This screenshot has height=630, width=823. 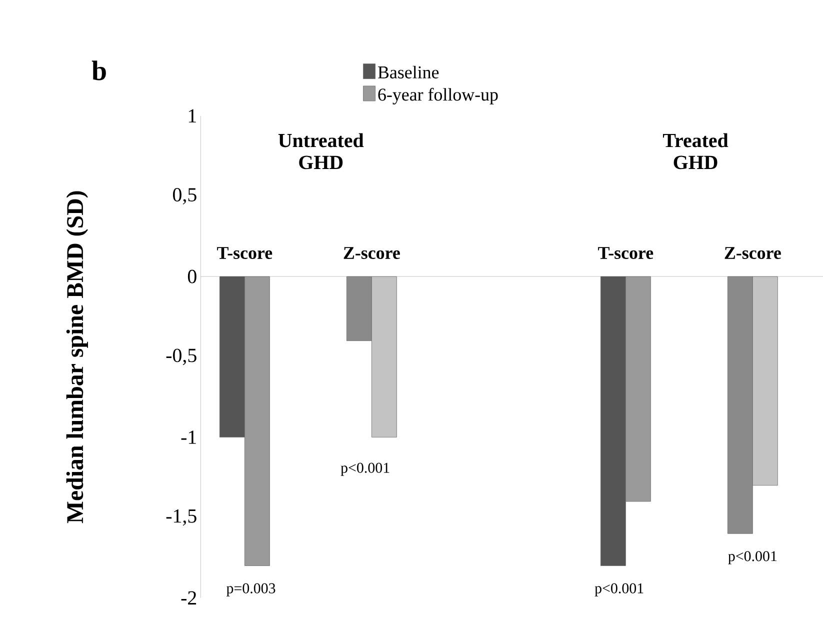 What do you see at coordinates (438, 96) in the screenshot?
I see `legend-label: 6-year follow-up` at bounding box center [438, 96].